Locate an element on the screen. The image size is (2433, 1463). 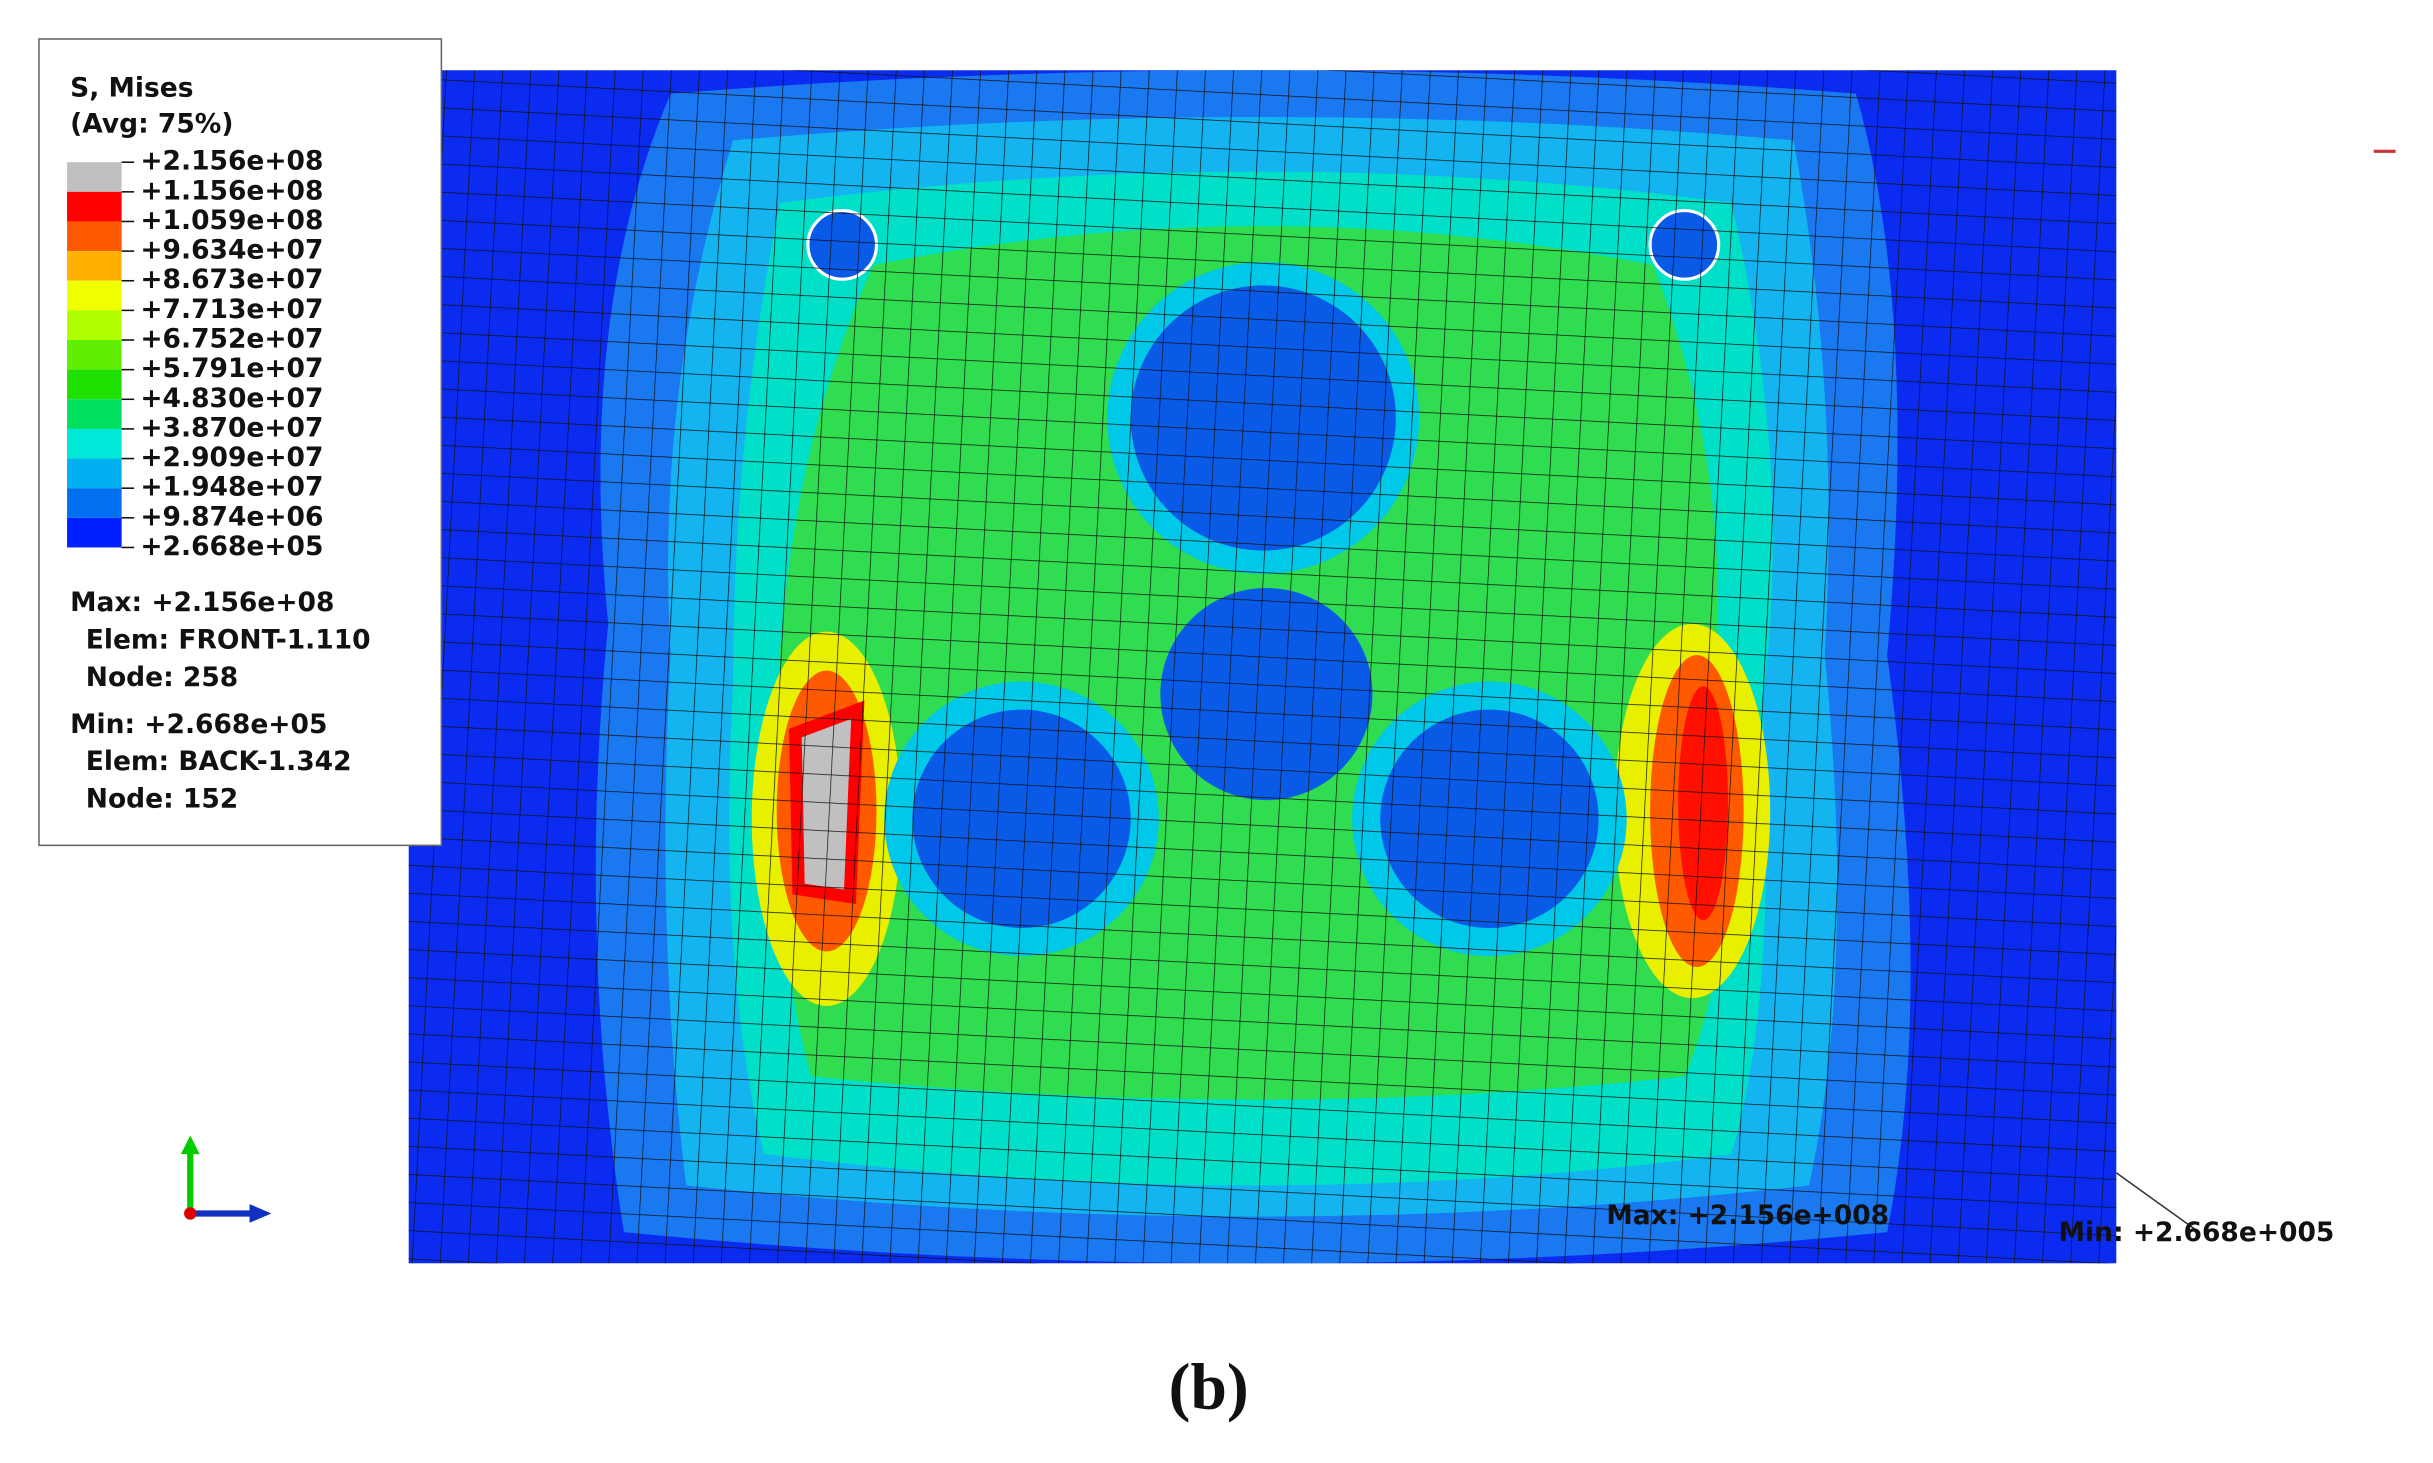
legend-label: +1.948e+07 is located at coordinates (231, 487).